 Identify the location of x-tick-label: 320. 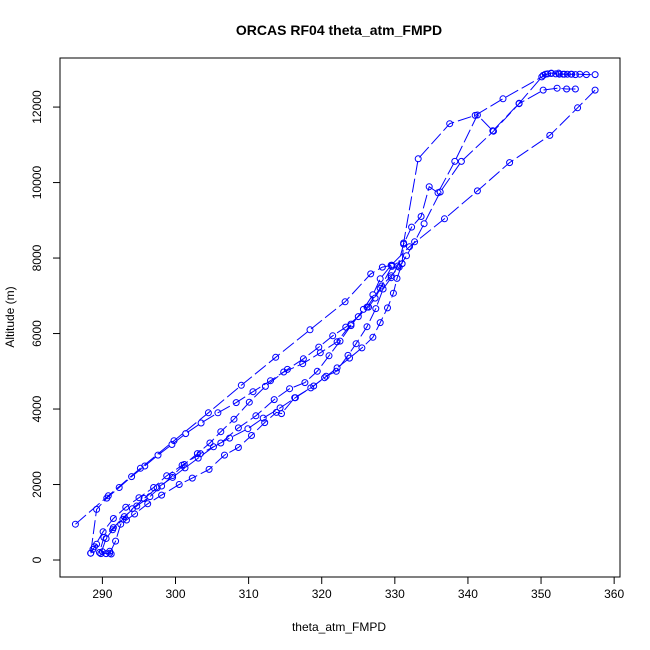
(322, 594).